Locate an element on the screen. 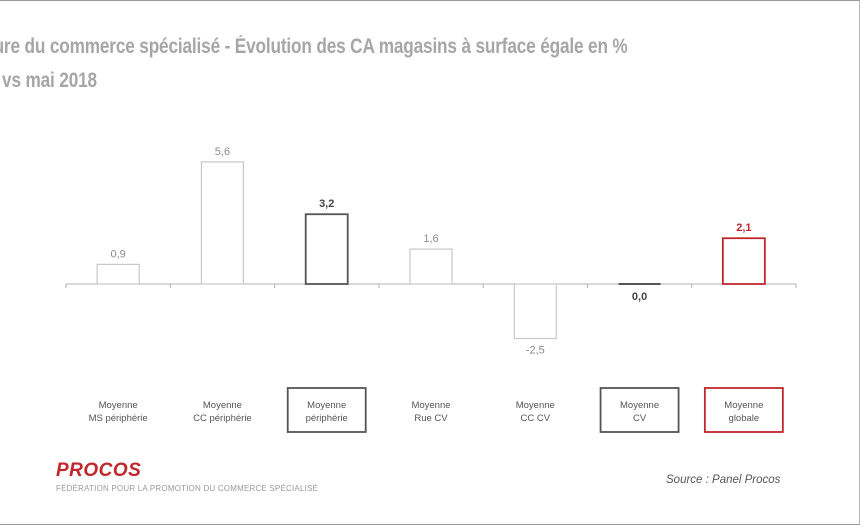  category-tick-label: CC périphérie is located at coordinates (222, 418).